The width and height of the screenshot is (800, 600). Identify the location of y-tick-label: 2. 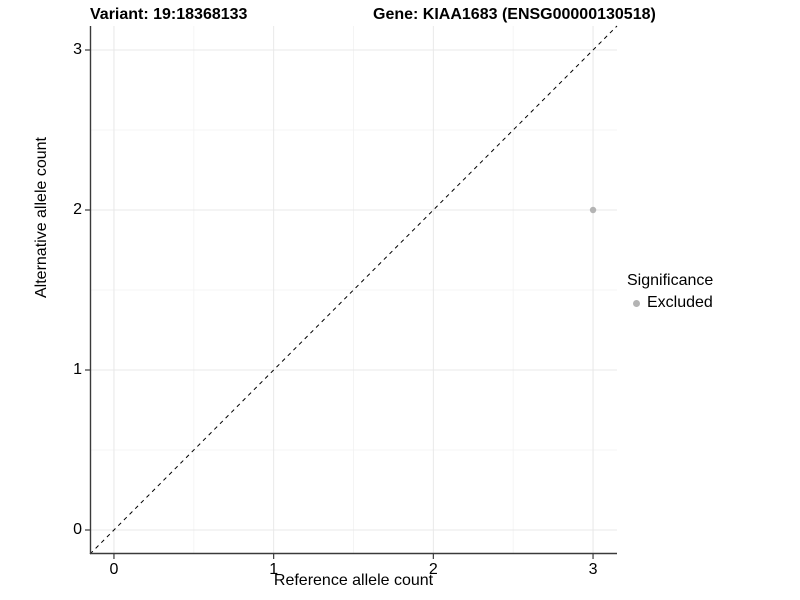
(77, 209).